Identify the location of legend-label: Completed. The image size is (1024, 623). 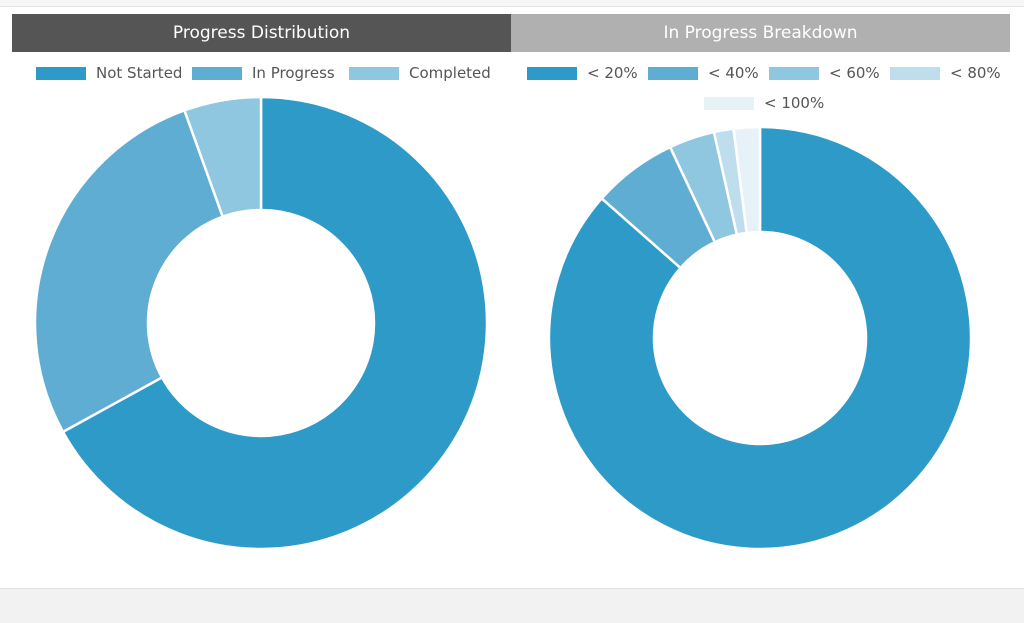
(450, 73).